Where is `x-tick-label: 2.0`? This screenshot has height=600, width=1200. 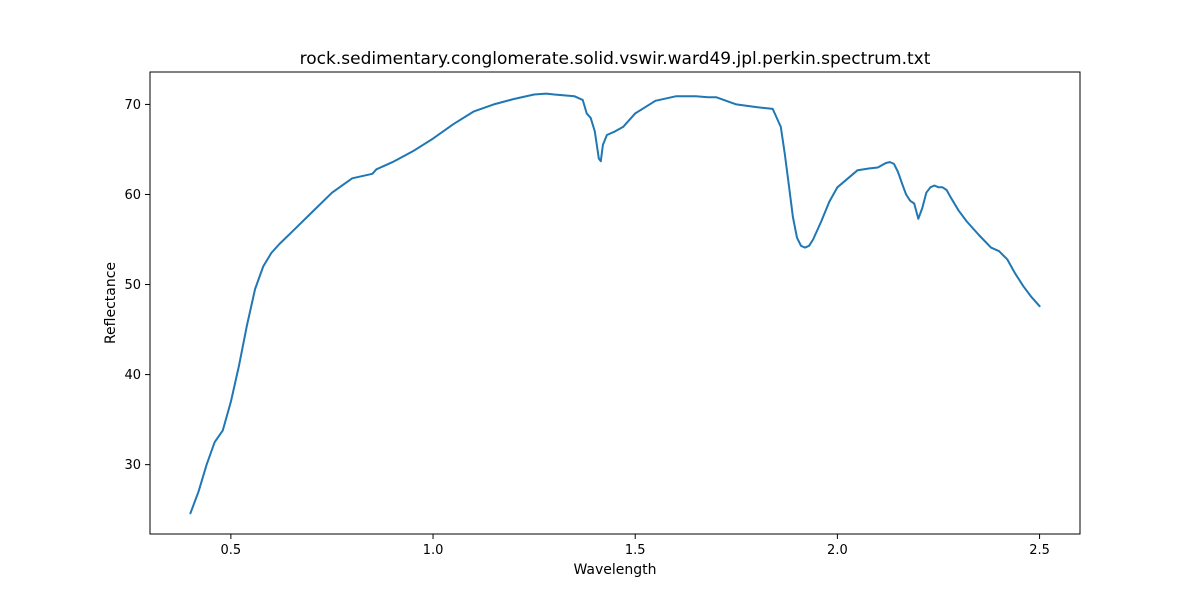 x-tick-label: 2.0 is located at coordinates (837, 550).